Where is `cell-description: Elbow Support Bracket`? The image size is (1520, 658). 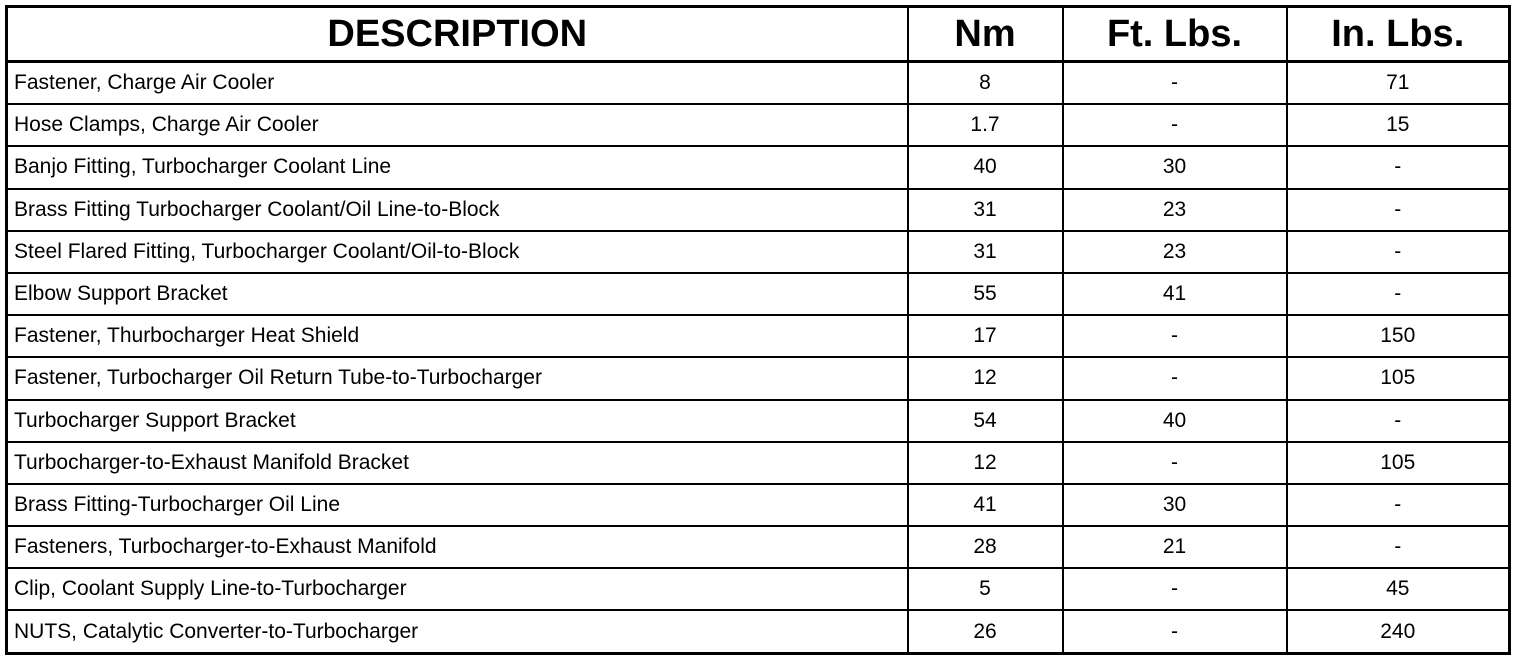
cell-description: Elbow Support Bracket is located at coordinates (457, 294).